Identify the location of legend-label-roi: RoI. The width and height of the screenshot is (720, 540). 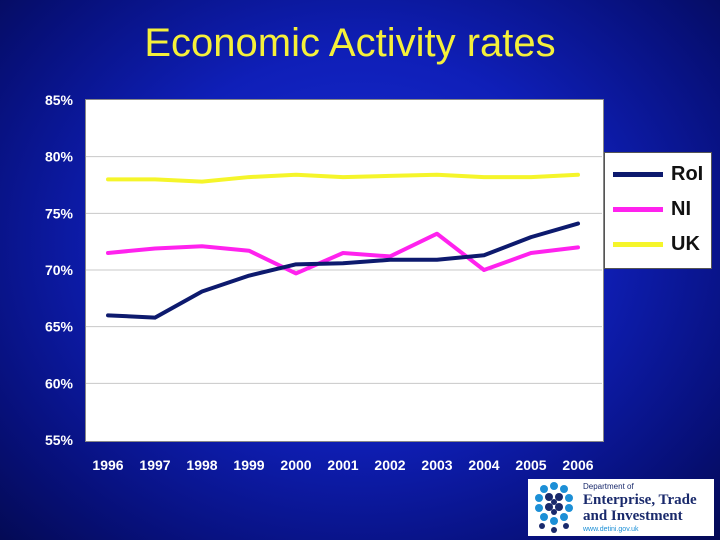
(687, 174).